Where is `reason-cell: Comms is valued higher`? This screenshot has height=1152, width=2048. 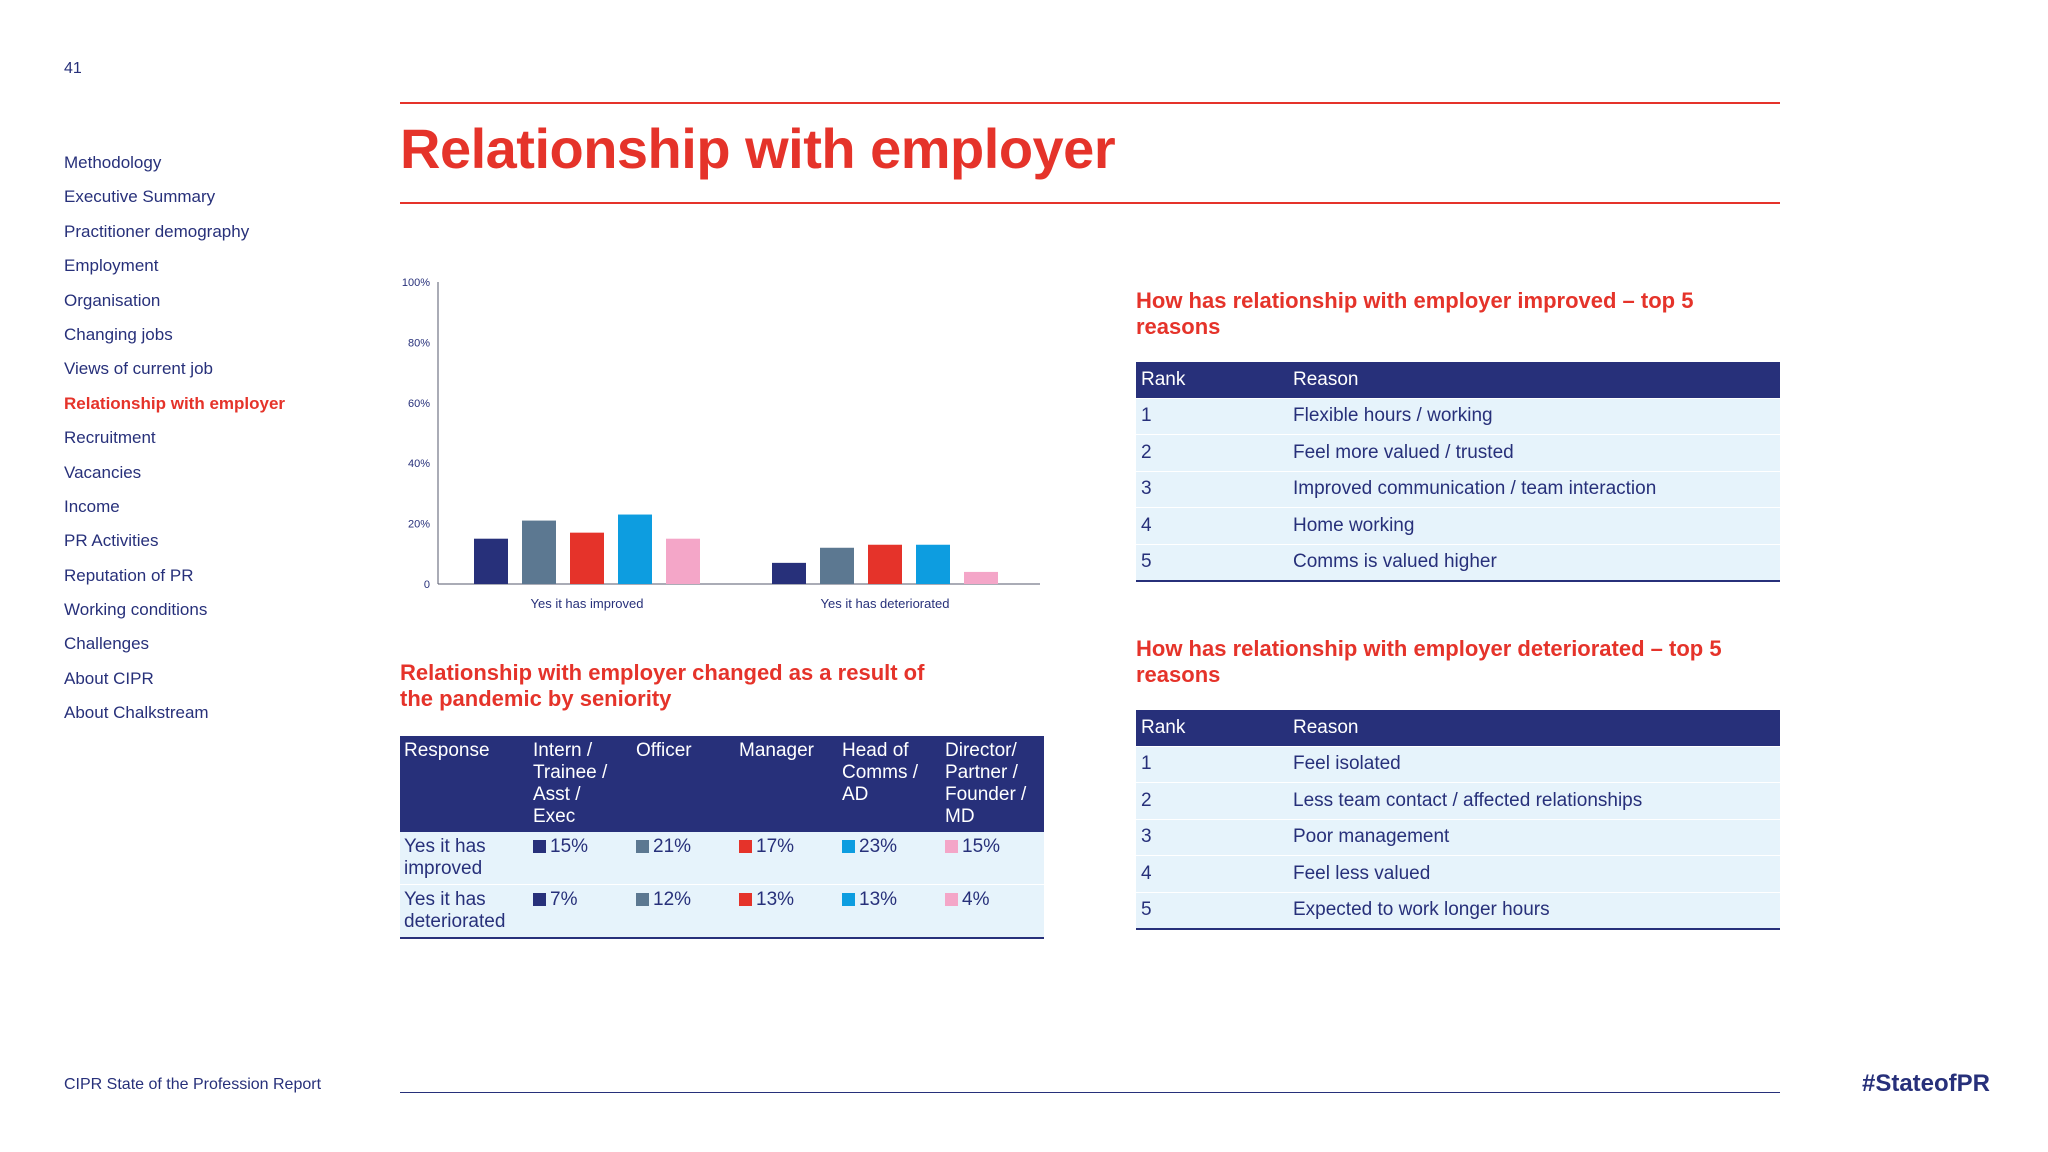
reason-cell: Comms is valued higher is located at coordinates (1534, 562).